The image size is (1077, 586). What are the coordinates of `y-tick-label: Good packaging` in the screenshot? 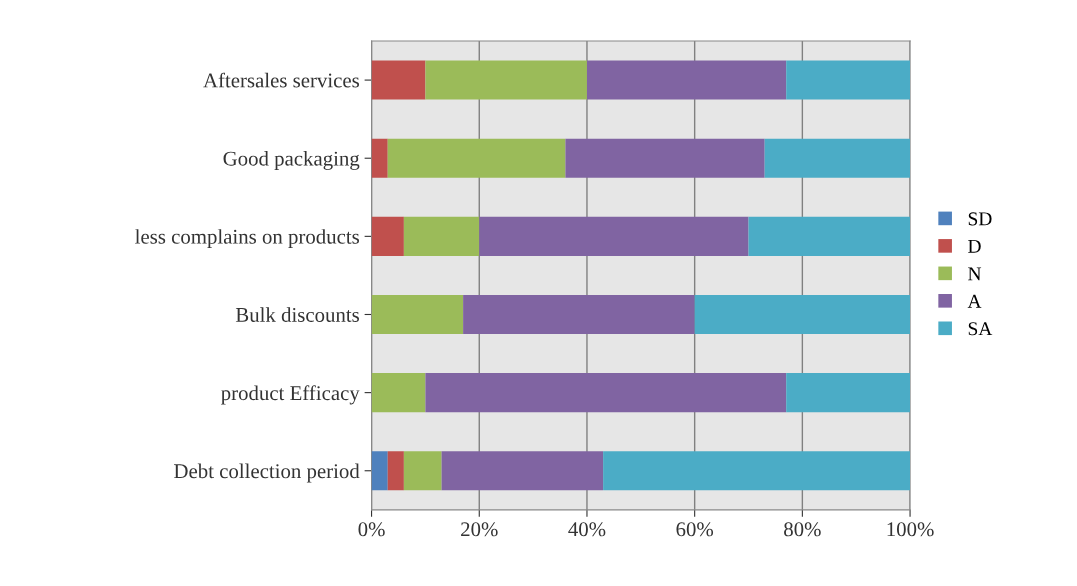 It's located at (291, 160).